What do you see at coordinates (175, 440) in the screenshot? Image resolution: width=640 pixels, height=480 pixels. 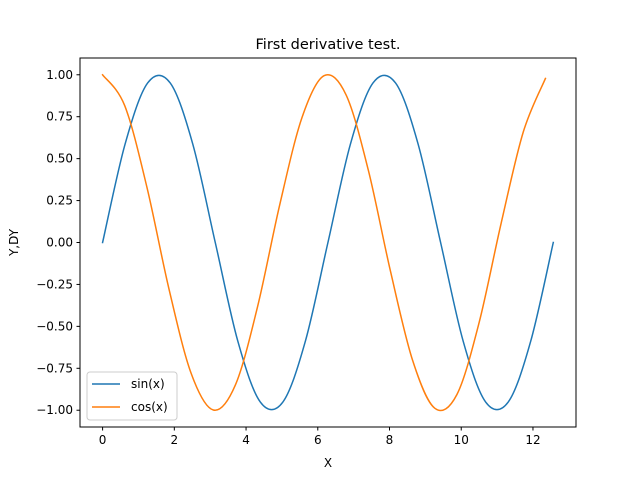 I see `x-tick-label: 2` at bounding box center [175, 440].